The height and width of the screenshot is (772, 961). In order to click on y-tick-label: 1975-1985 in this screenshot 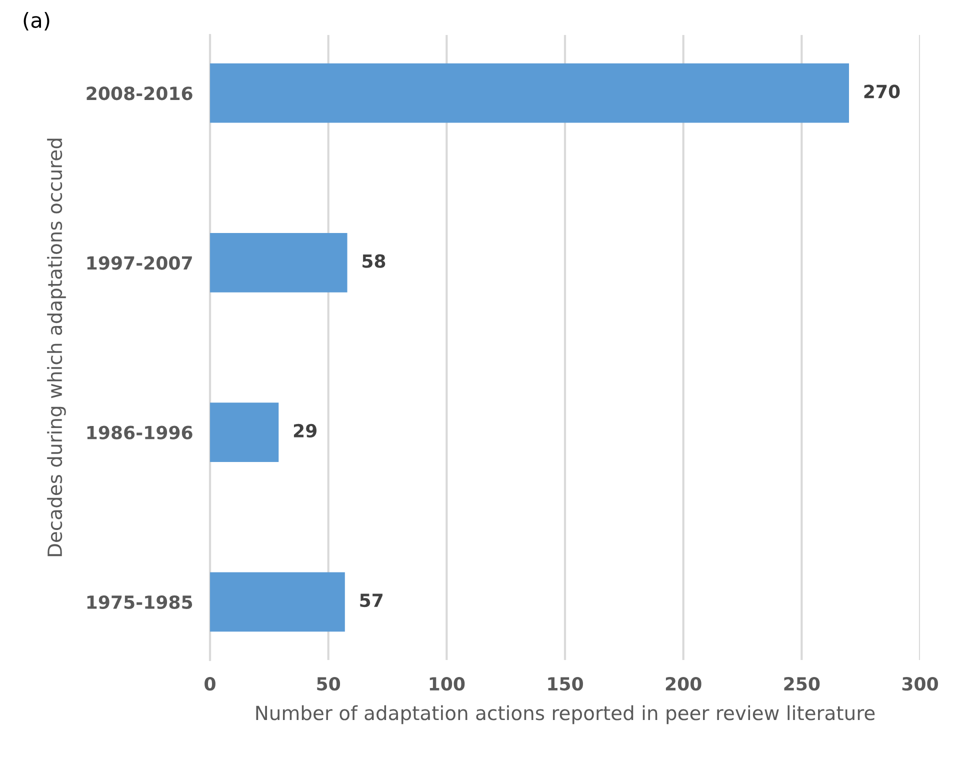, I will do `click(139, 602)`.